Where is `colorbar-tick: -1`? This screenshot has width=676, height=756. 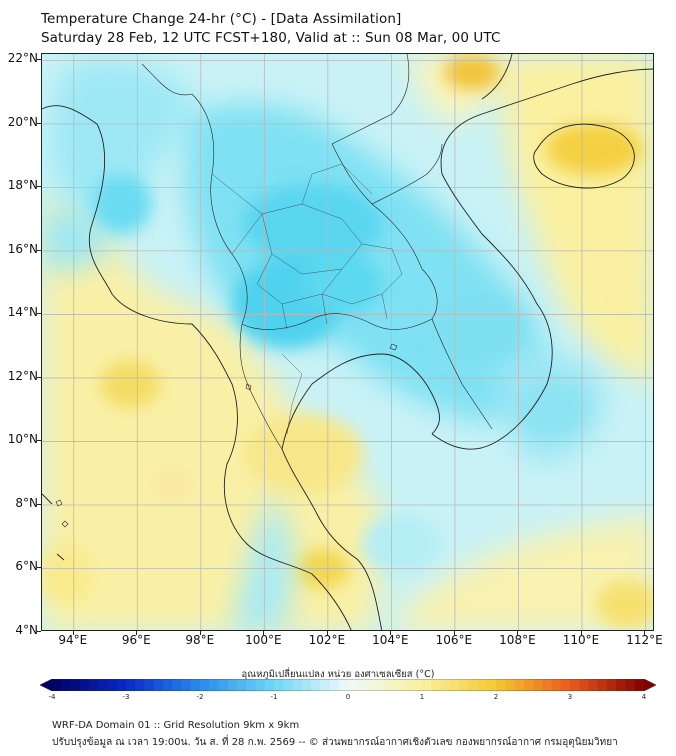 colorbar-tick: -1 is located at coordinates (274, 697).